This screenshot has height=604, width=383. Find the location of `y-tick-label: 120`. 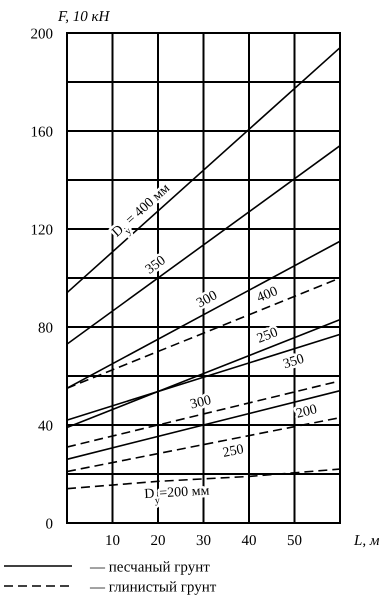

y-tick-label: 120 is located at coordinates (41, 230).